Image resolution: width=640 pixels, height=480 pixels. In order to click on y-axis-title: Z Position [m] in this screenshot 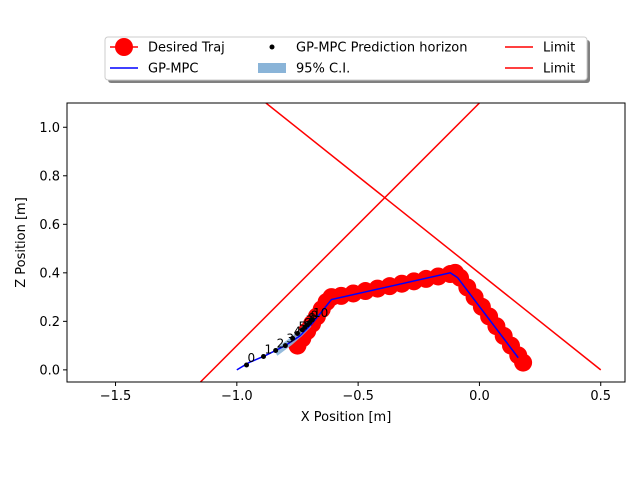, I will do `click(21, 242)`.